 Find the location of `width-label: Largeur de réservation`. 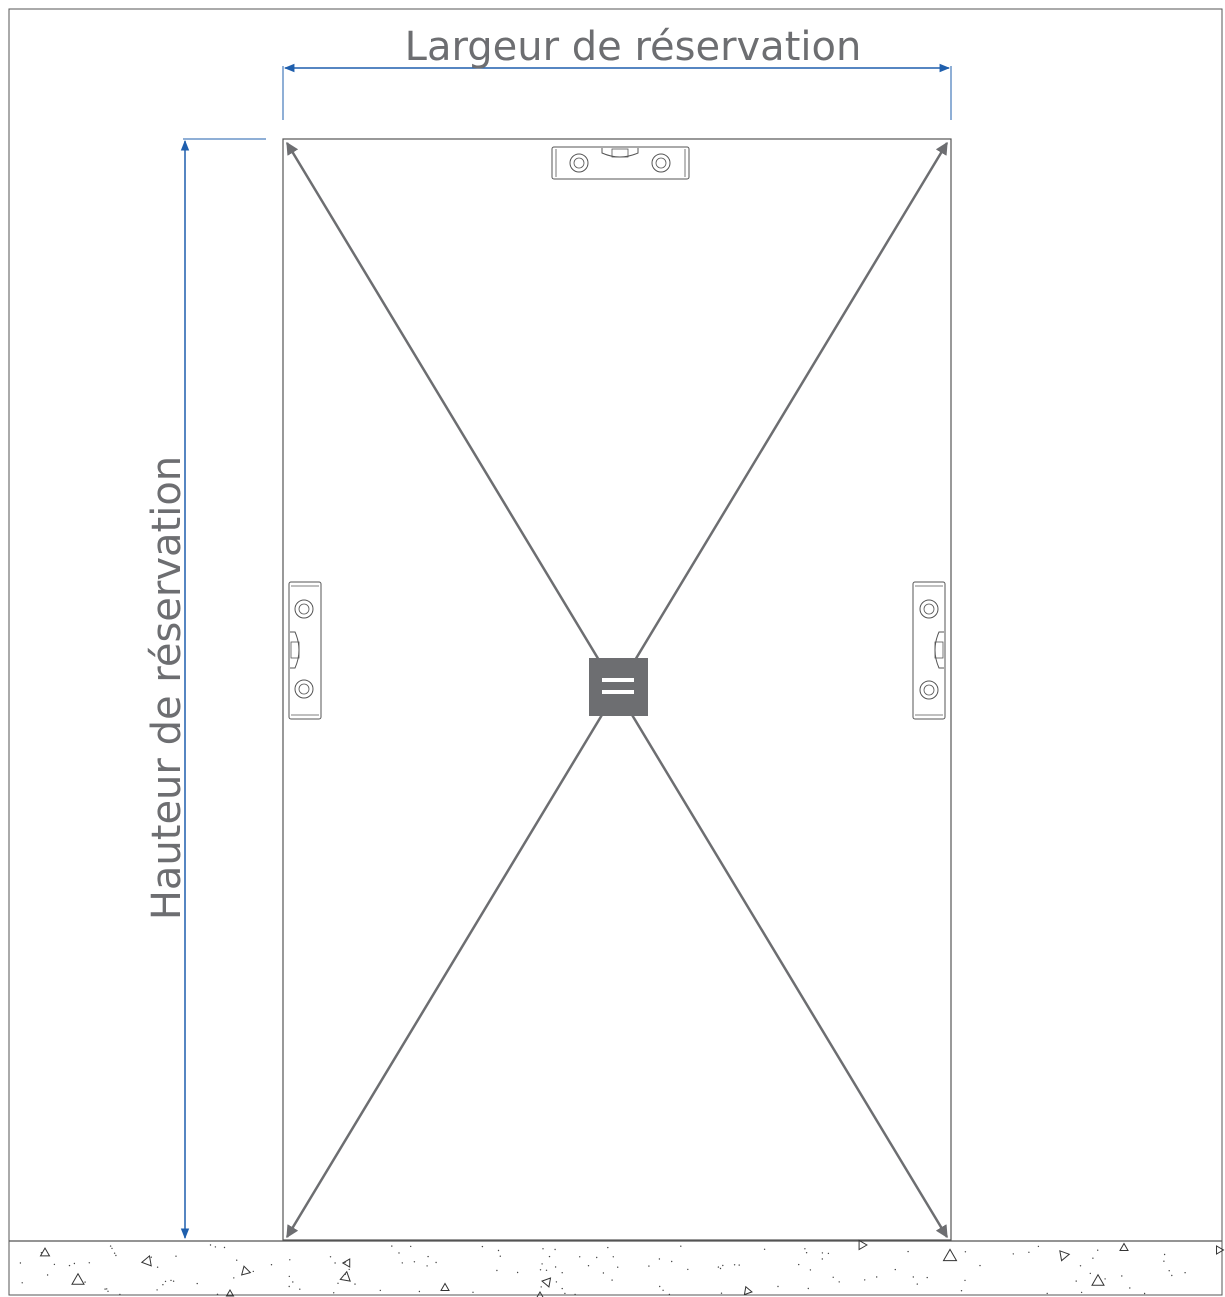

width-label: Largeur de réservation is located at coordinates (633, 47).